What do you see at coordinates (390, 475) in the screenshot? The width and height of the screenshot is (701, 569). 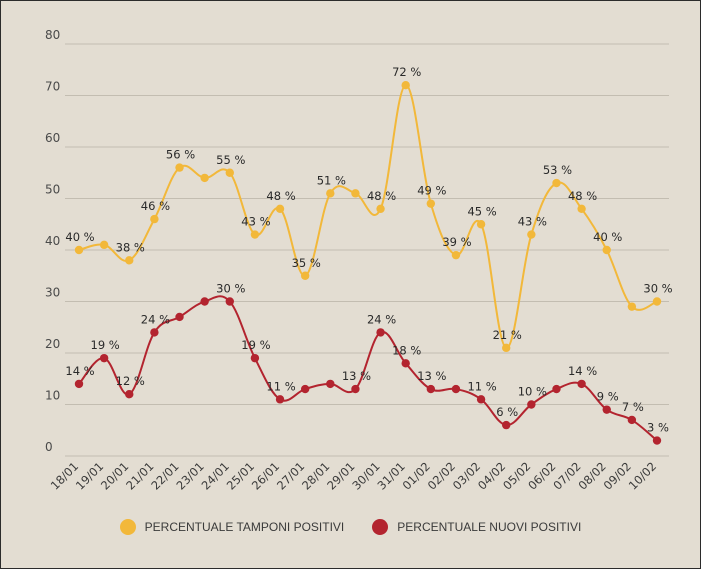 I see `x-tick-label: 31/01` at bounding box center [390, 475].